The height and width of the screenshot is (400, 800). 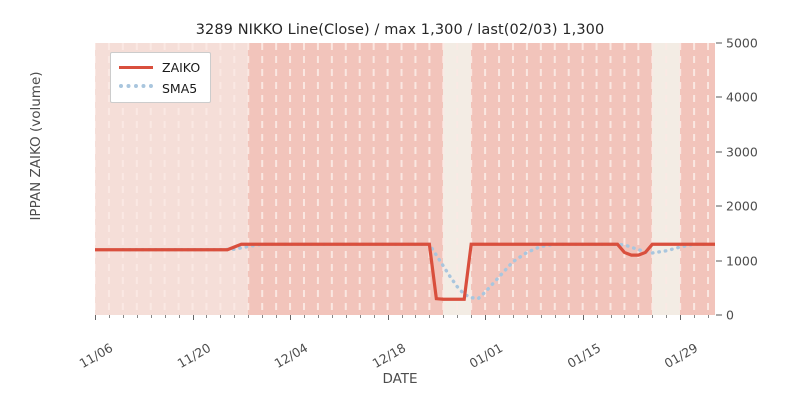 What do you see at coordinates (742, 43) in the screenshot?
I see `y-tick-label: 5000` at bounding box center [742, 43].